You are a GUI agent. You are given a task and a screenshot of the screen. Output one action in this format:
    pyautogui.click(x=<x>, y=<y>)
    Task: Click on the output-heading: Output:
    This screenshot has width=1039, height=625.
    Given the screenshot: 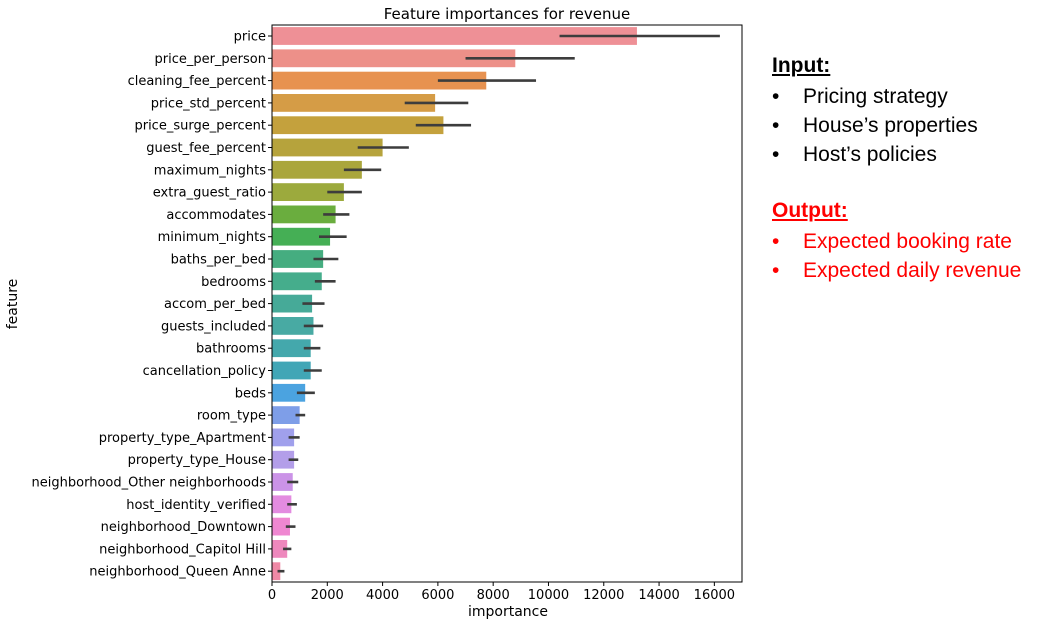 What is the action you would take?
    pyautogui.click(x=810, y=210)
    